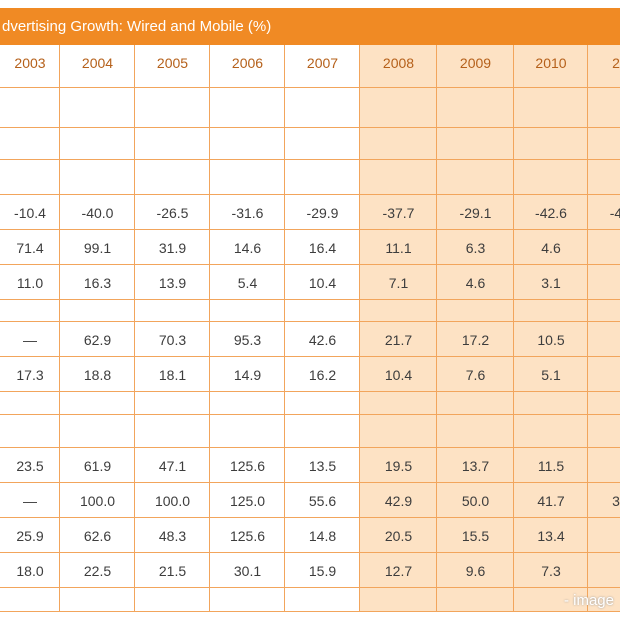 The height and width of the screenshot is (620, 620). Describe the element at coordinates (97, 536) in the screenshot. I see `table-value: 62.6` at that location.